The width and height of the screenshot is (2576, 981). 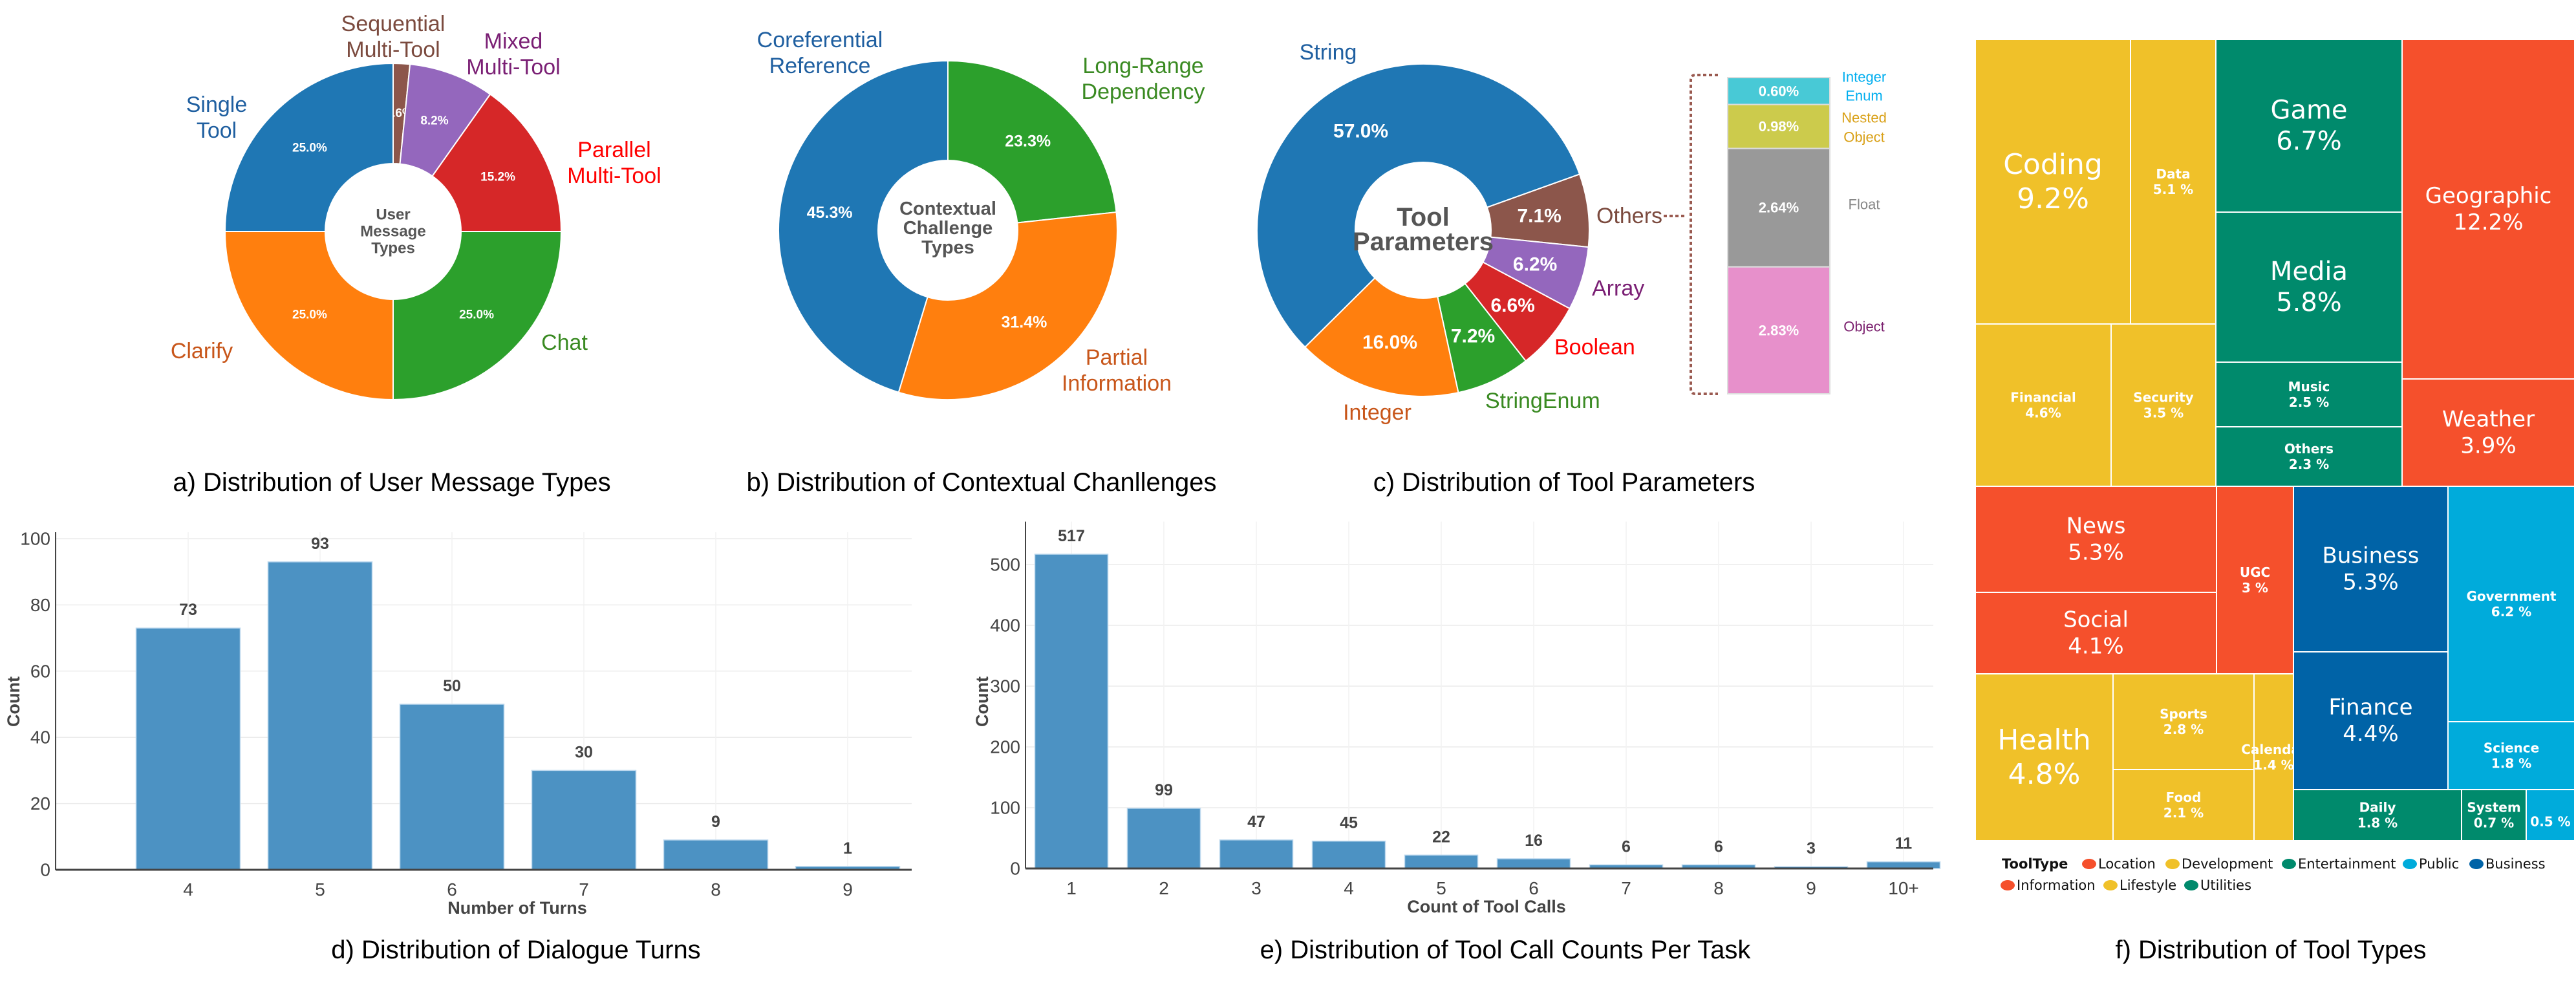 I want to click on bar-value-label: 45, so click(x=1349, y=823).